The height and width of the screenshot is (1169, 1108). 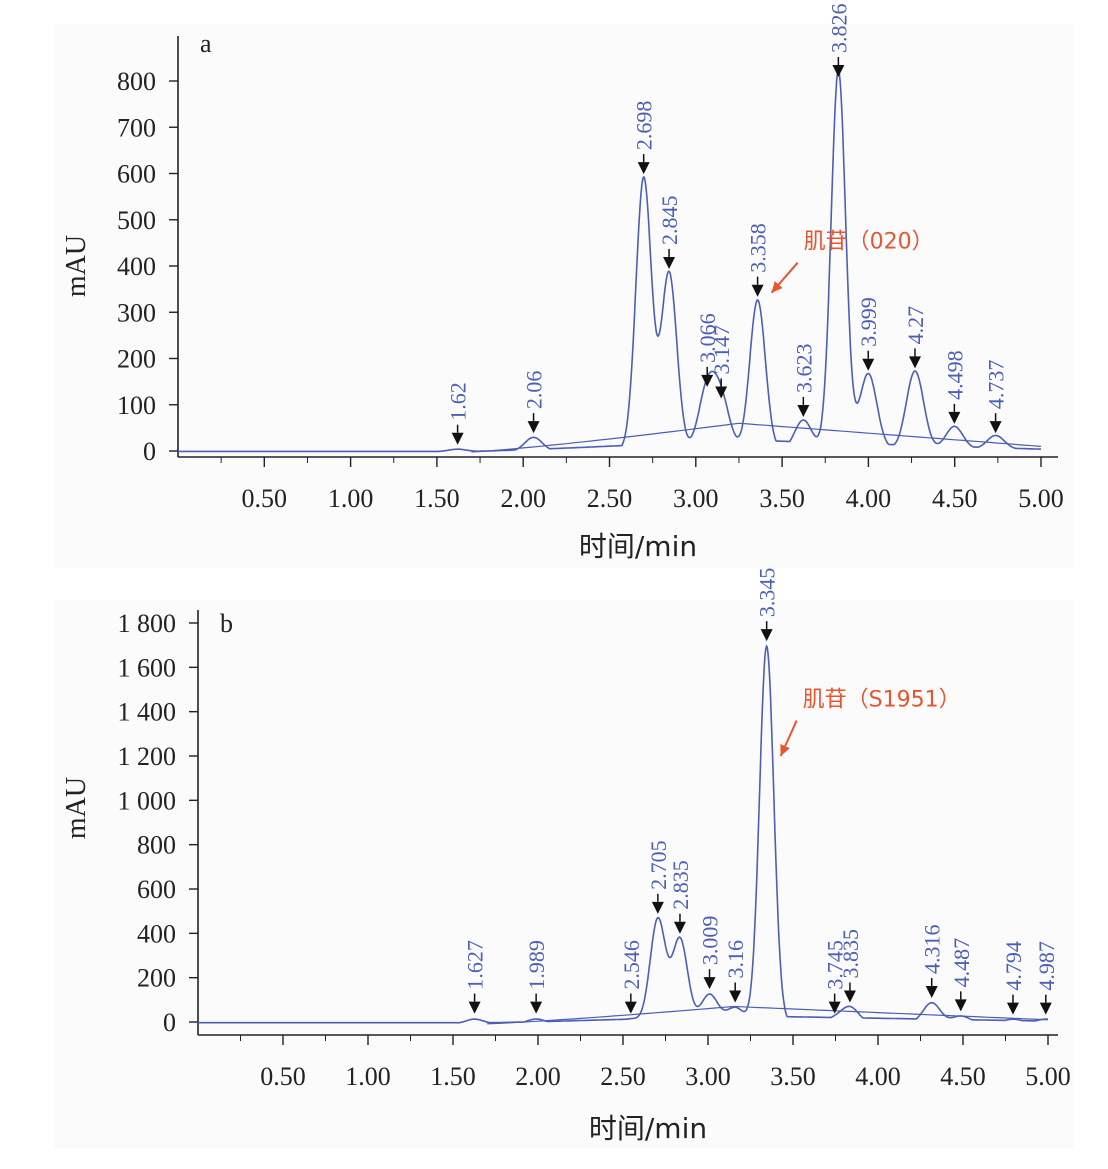 What do you see at coordinates (963, 1076) in the screenshot?
I see `x-tick-label-b: 4.50` at bounding box center [963, 1076].